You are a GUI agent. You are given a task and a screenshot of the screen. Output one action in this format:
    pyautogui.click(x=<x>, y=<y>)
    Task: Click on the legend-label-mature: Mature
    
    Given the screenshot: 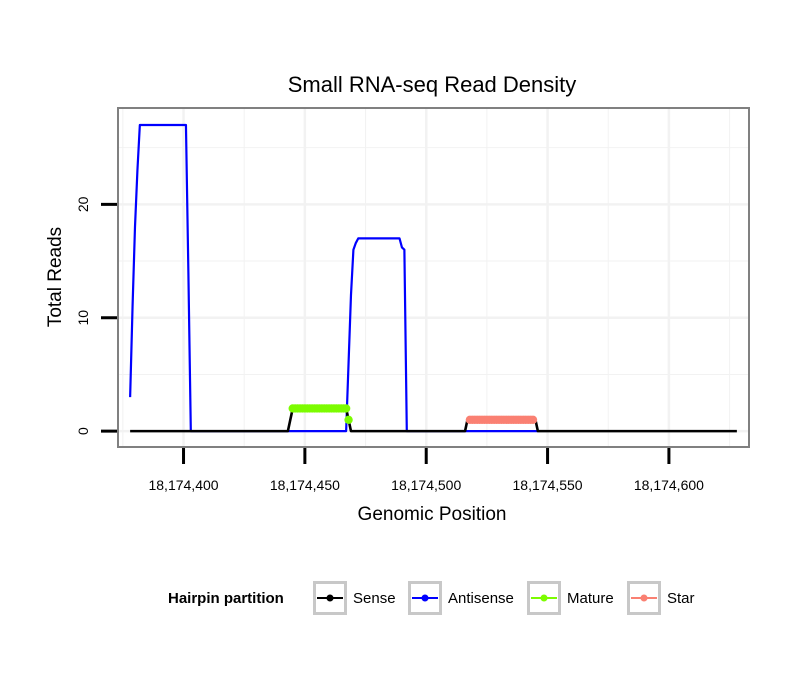 What is the action you would take?
    pyautogui.click(x=590, y=598)
    